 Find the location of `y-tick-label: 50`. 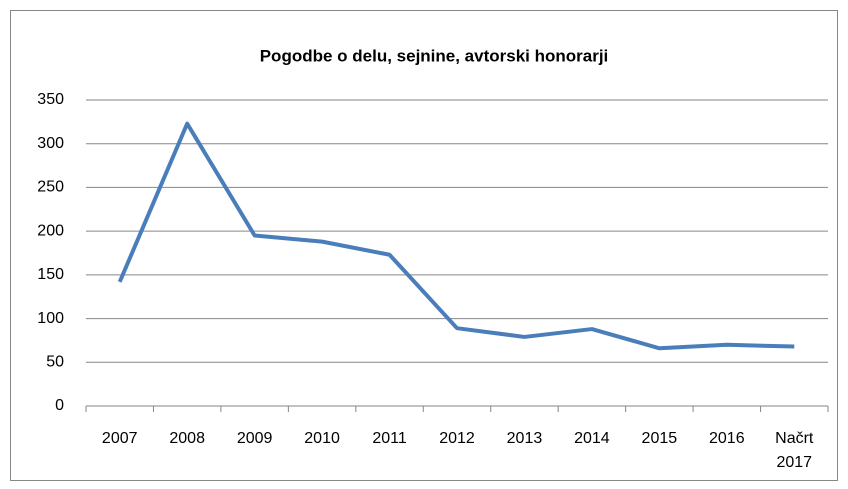

y-tick-label: 50 is located at coordinates (55, 362).